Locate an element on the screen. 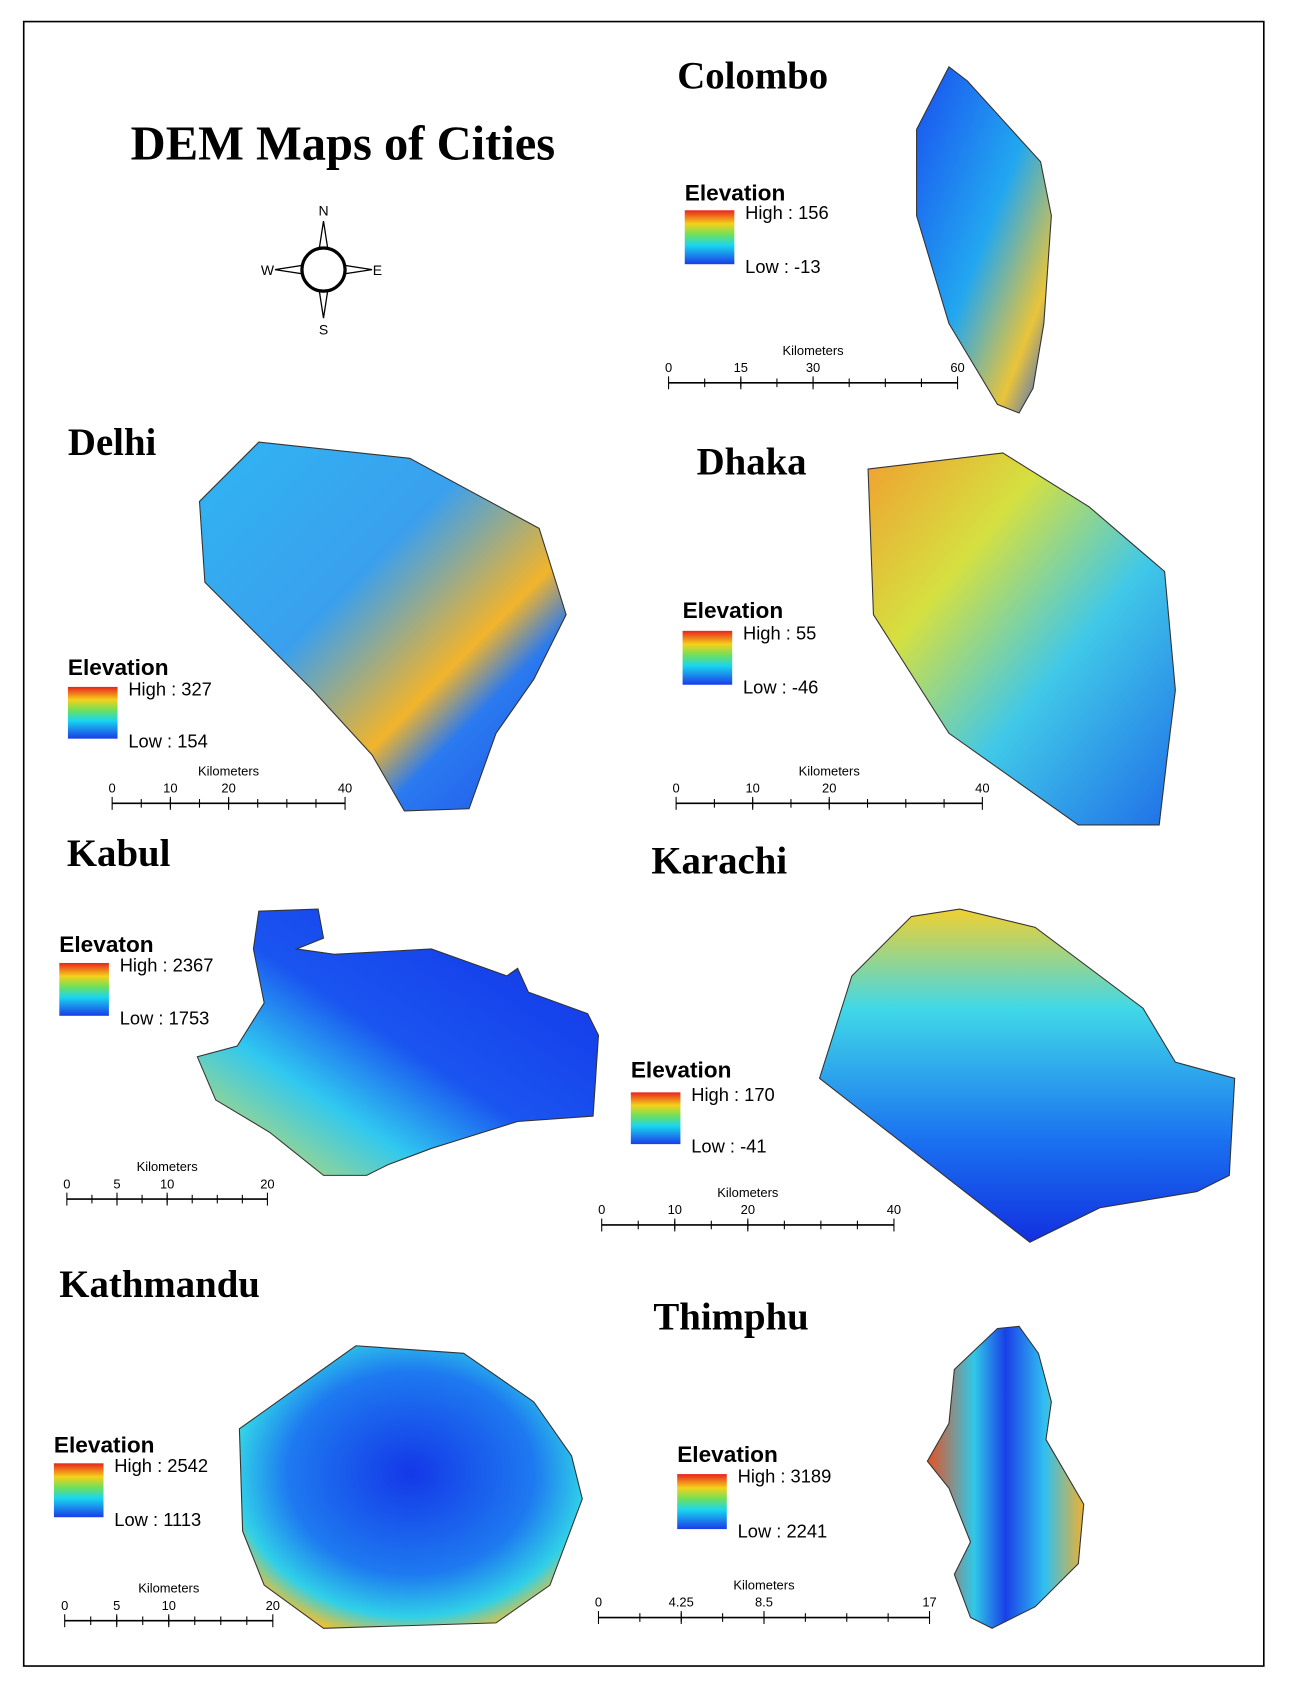 Image resolution: width=1294 pixels, height=1693 pixels. city-name: Colombo is located at coordinates (752, 75).